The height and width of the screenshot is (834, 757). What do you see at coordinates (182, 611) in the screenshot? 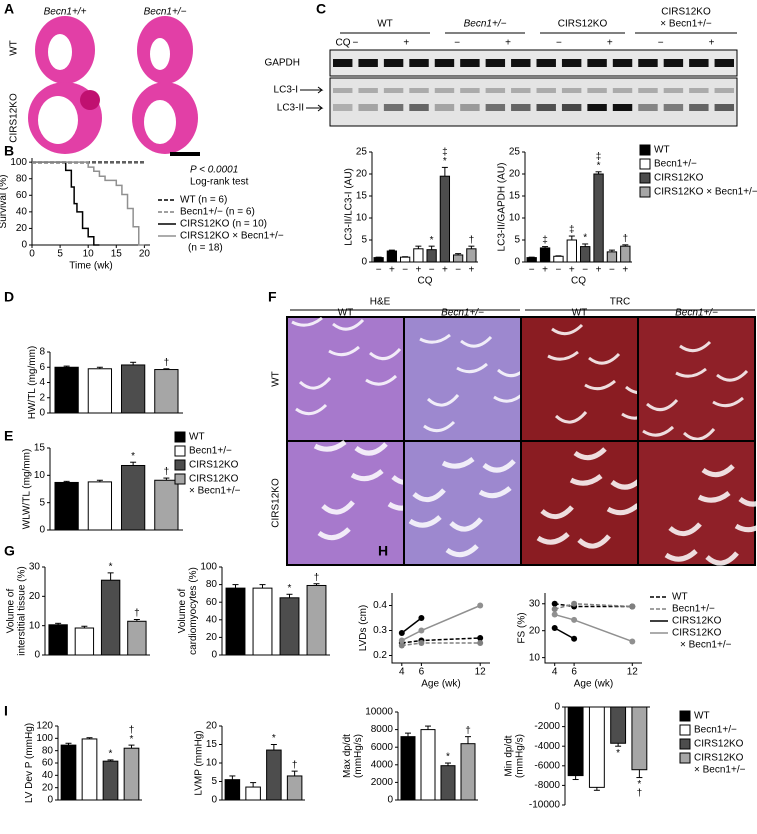
I see `y-axis-label: Volume of` at bounding box center [182, 611].